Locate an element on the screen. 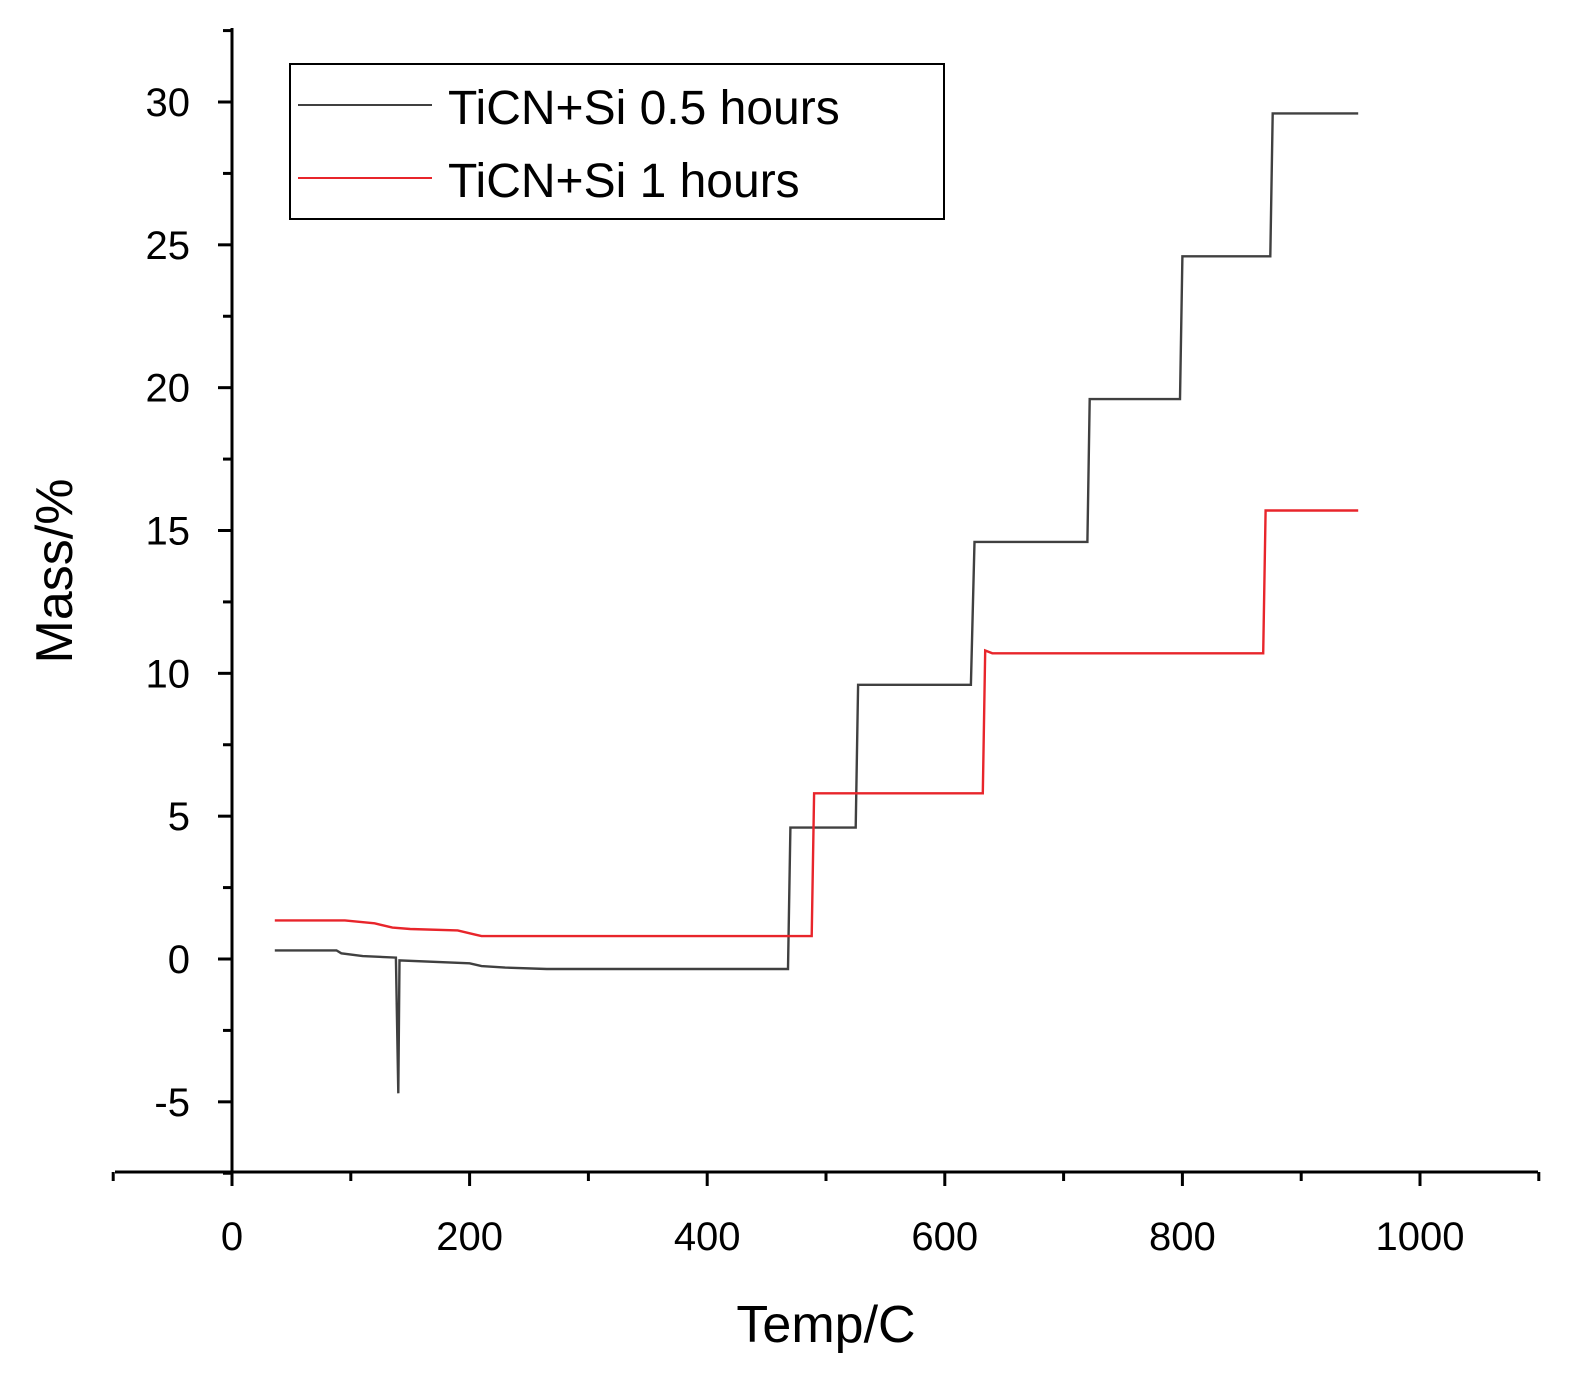 The image size is (1582, 1395). y-tick-label: 0 is located at coordinates (179, 960).